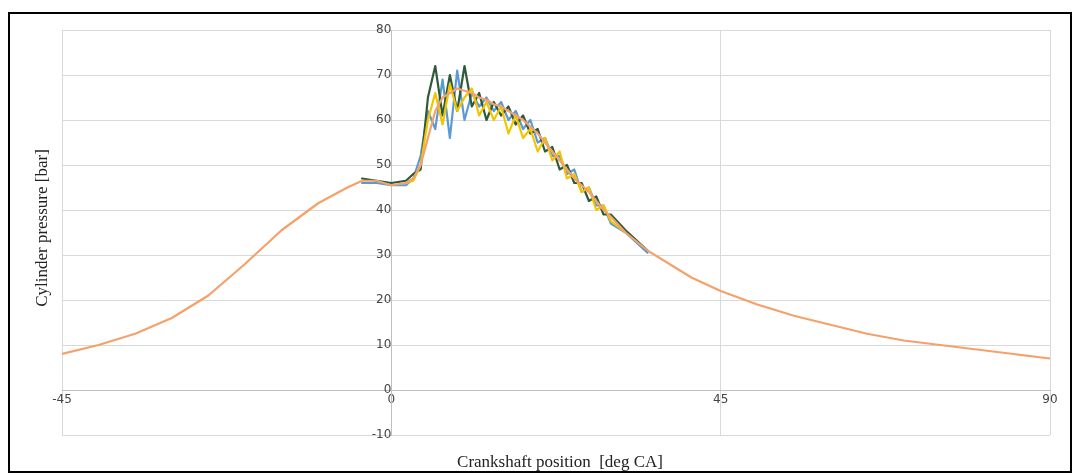 Image resolution: width=1076 pixels, height=475 pixels. Describe the element at coordinates (384, 209) in the screenshot. I see `y-tick-label: 40` at that location.